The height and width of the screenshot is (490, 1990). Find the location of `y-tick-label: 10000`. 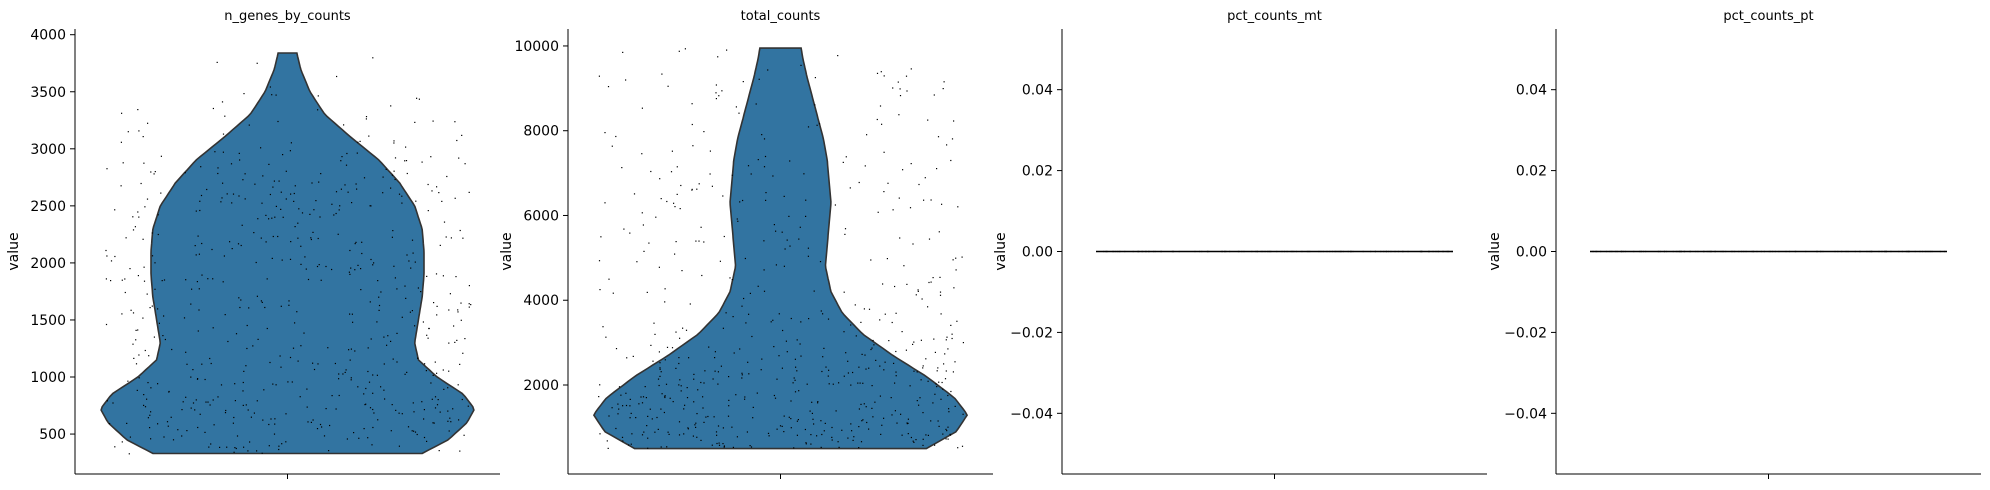

y-tick-label: 10000 is located at coordinates (536, 47).